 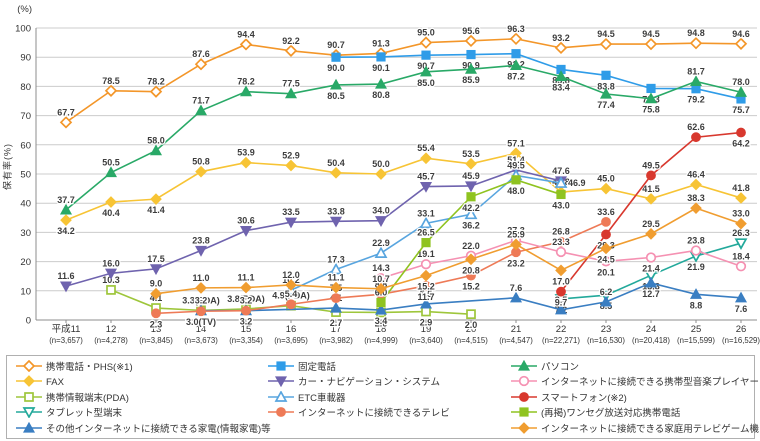 What do you see at coordinates (111, 340) in the screenshot?
I see `svg-text: (n=4,278)` at bounding box center [111, 340].